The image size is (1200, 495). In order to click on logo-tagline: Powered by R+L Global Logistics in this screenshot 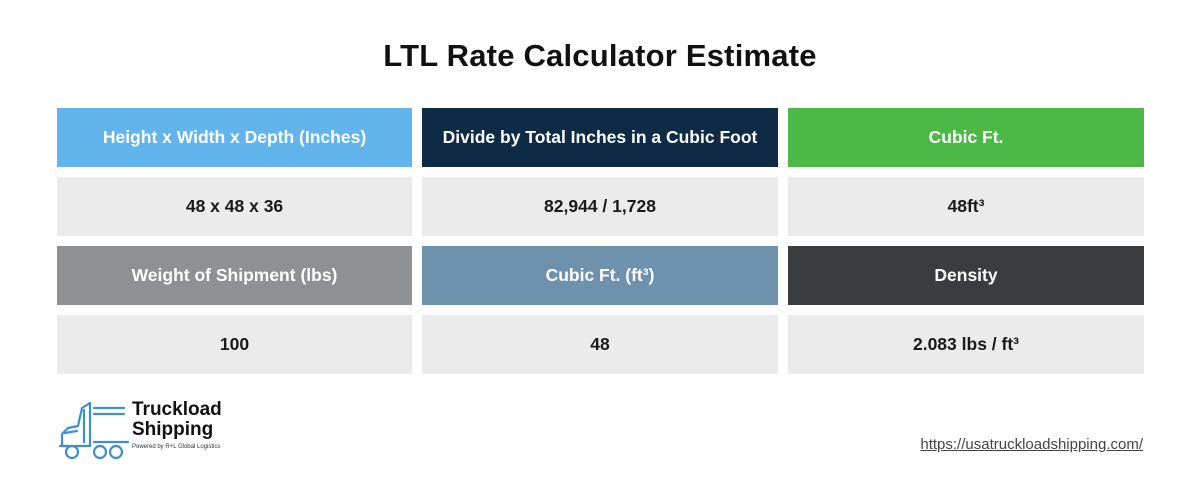, I will do `click(176, 447)`.